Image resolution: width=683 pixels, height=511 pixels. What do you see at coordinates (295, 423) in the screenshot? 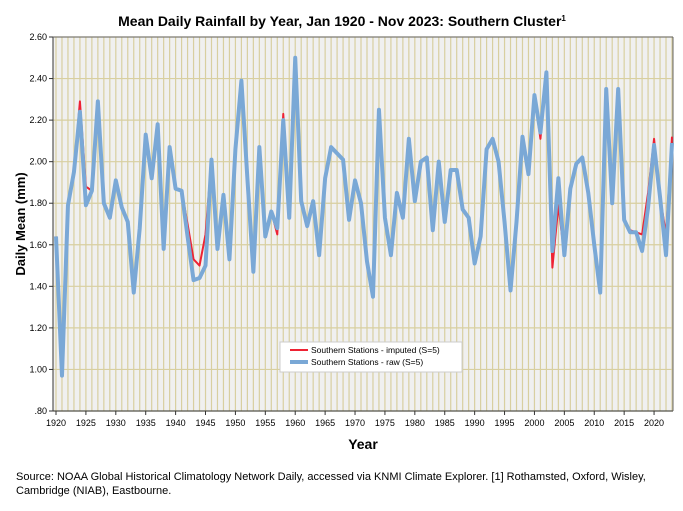
I see `x-tick-label: 1960` at bounding box center [295, 423].